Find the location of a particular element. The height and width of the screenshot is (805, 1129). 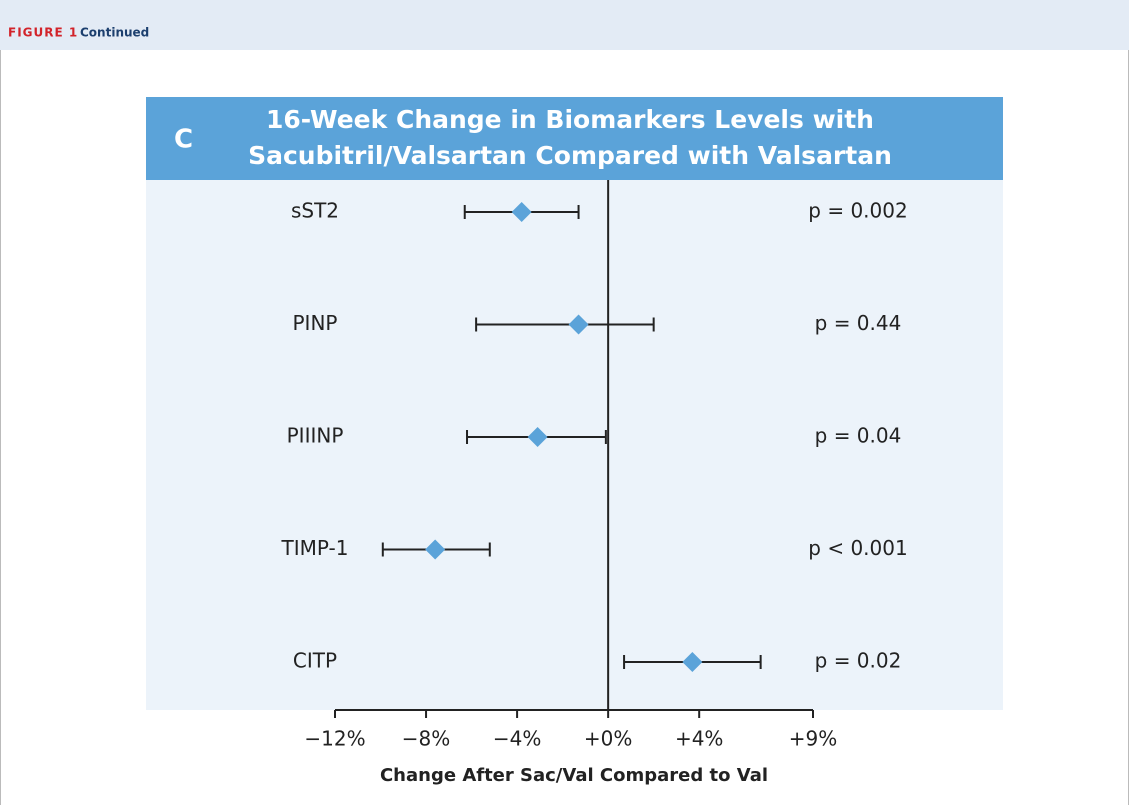

x-tick-label: −8% is located at coordinates (426, 739).